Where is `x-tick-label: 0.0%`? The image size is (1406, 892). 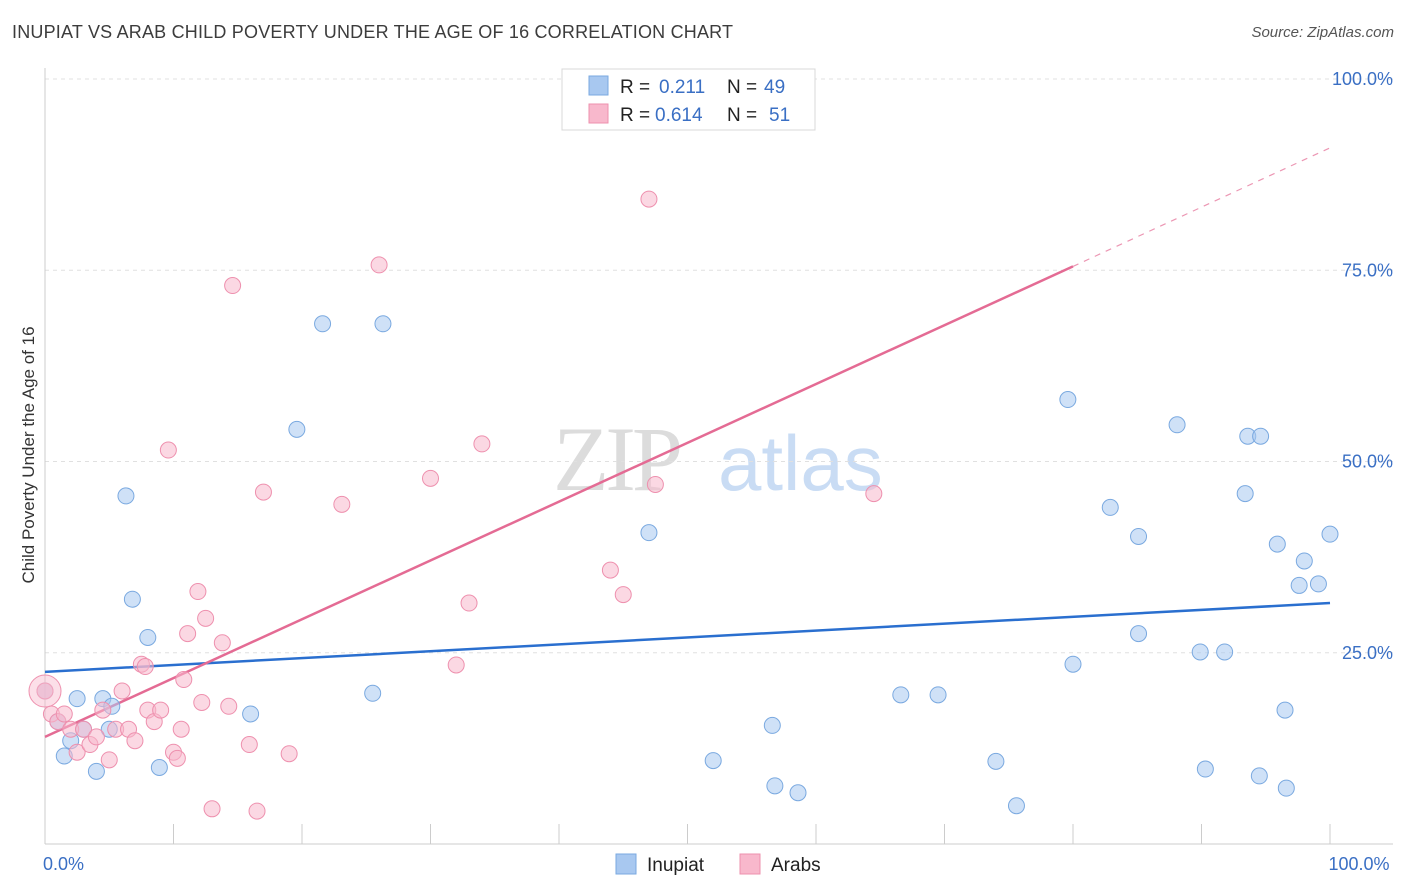
x-tick-label: 0.0% is located at coordinates (63, 864).